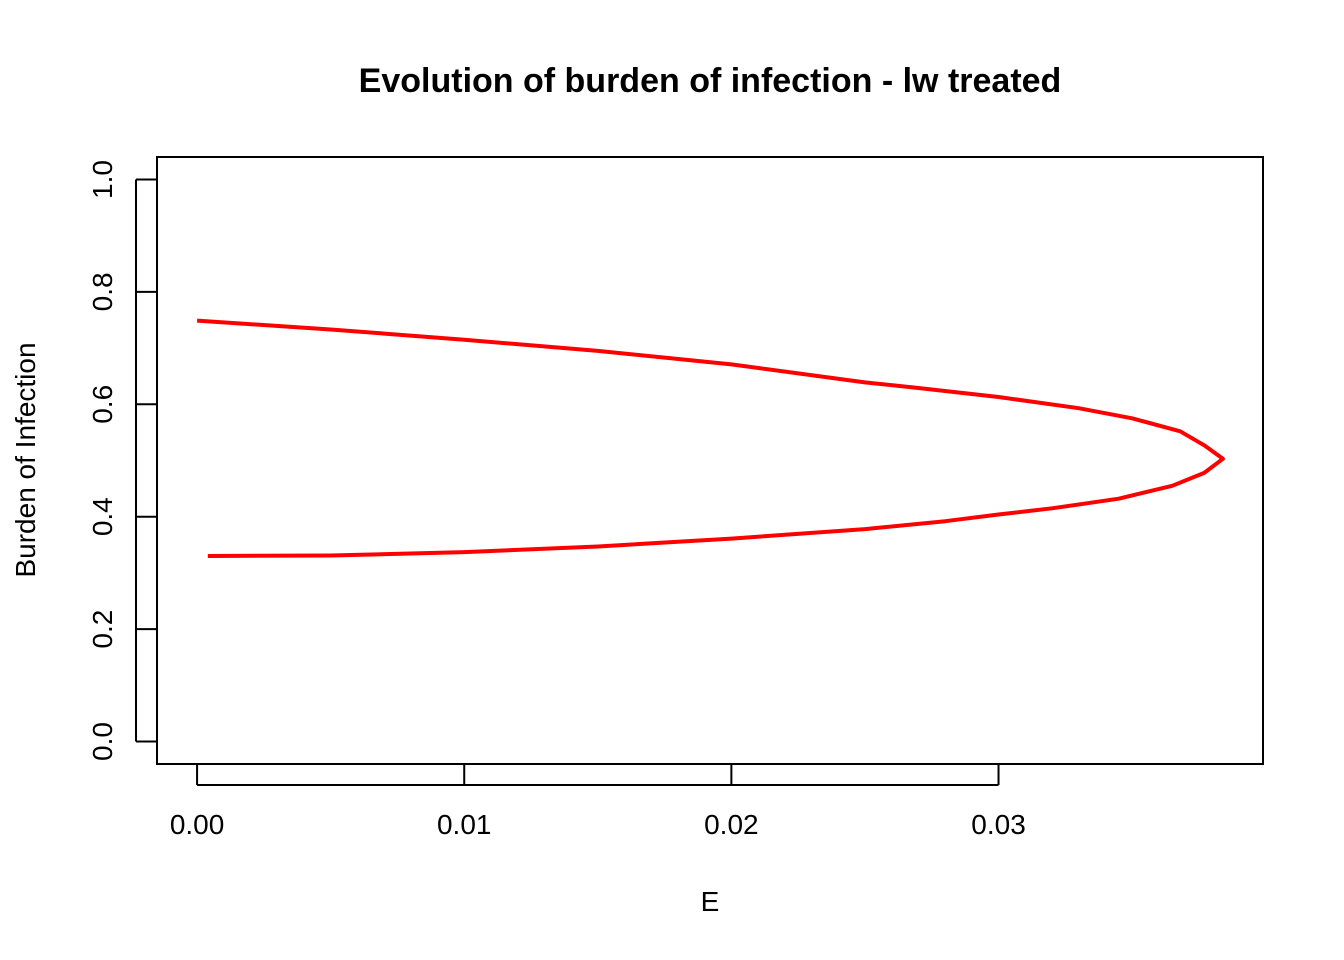  What do you see at coordinates (25, 459) in the screenshot?
I see `y-axis-label: Burden of Infection` at bounding box center [25, 459].